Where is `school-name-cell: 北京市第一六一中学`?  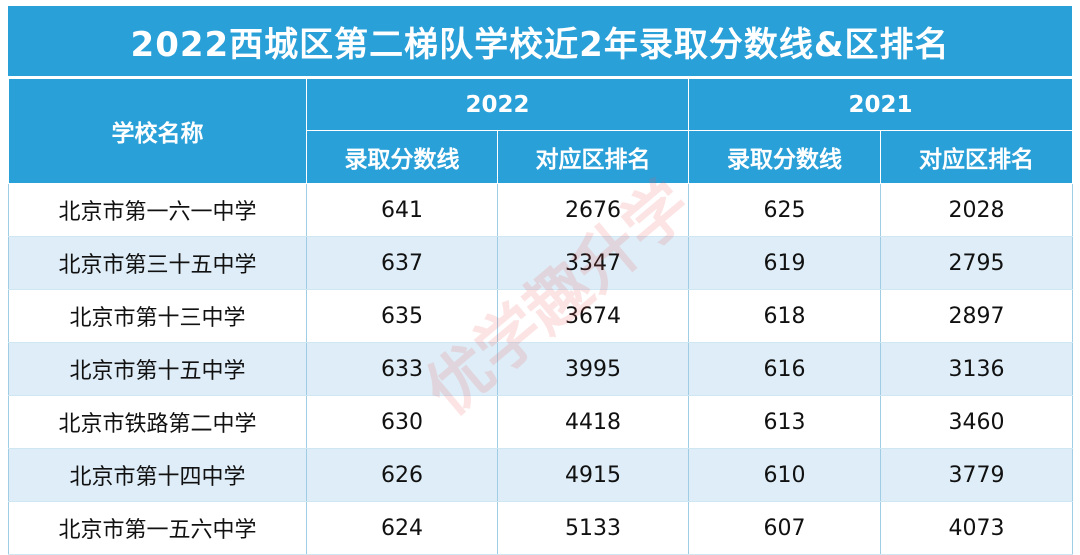 school-name-cell: 北京市第一六一中学 is located at coordinates (157, 210).